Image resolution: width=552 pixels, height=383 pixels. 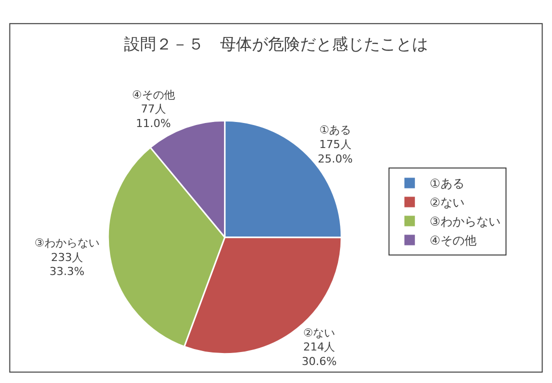 I want to click on data-label: 233人 33.3%, so click(x=66, y=264).